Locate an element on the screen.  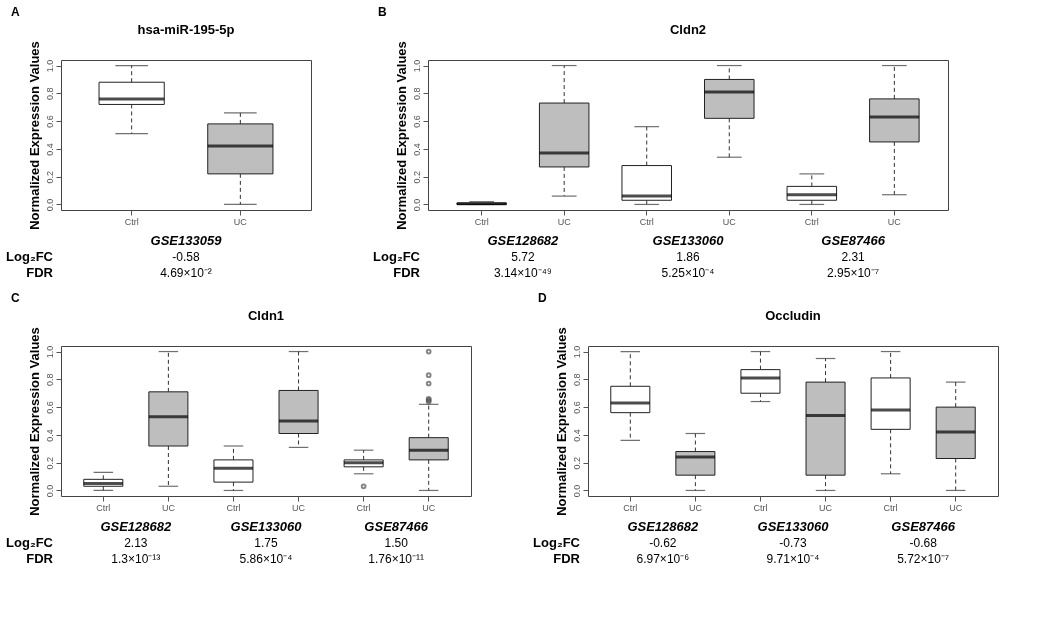
text: B is located at coordinates (382, 12).